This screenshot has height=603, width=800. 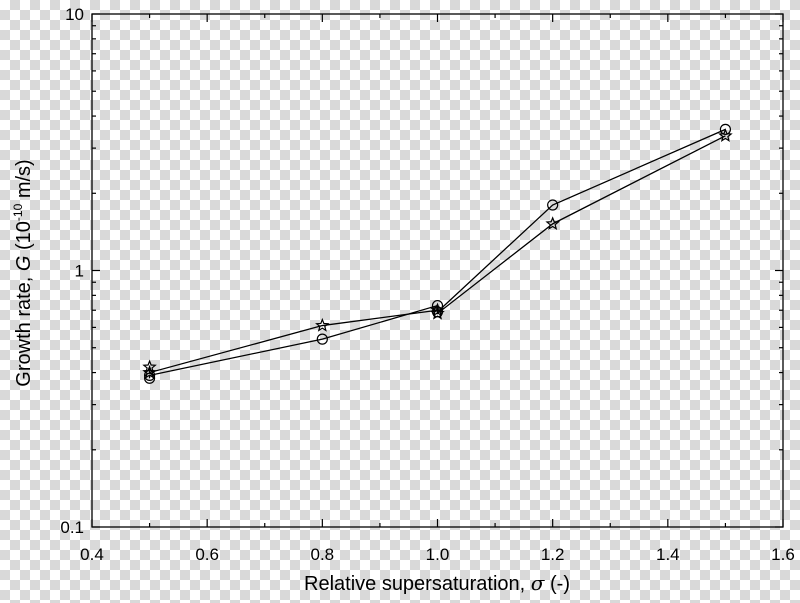 What do you see at coordinates (92, 554) in the screenshot?
I see `x-tick-label: 0.4` at bounding box center [92, 554].